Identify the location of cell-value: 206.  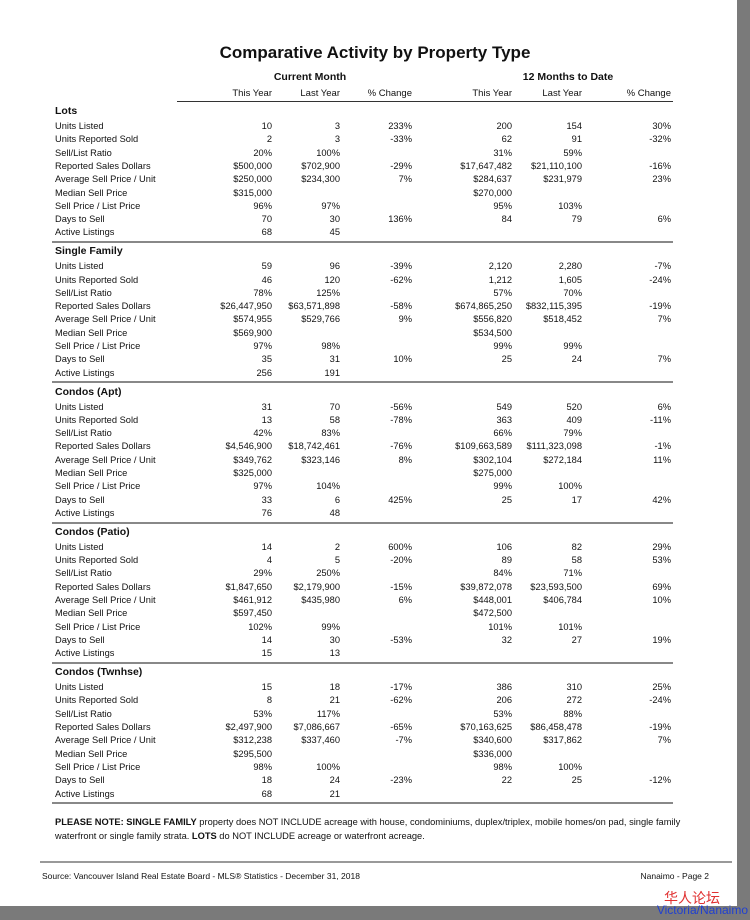
(504, 700).